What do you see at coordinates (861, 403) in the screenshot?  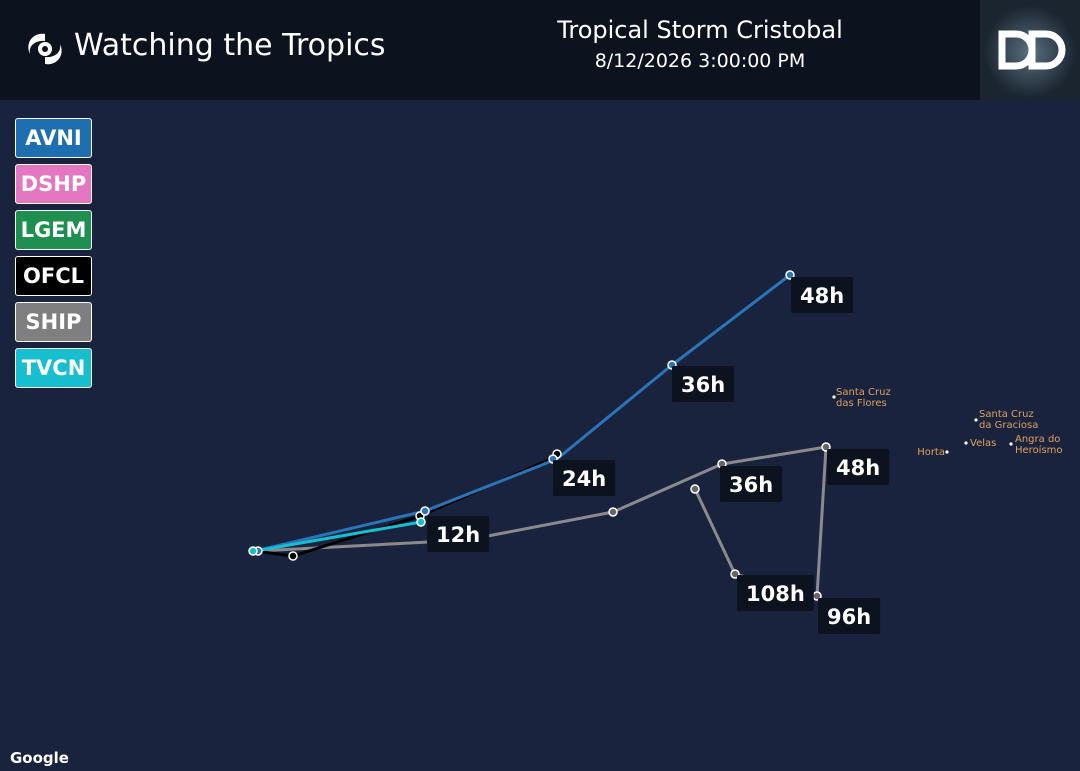 I see `place-label: das Flores` at bounding box center [861, 403].